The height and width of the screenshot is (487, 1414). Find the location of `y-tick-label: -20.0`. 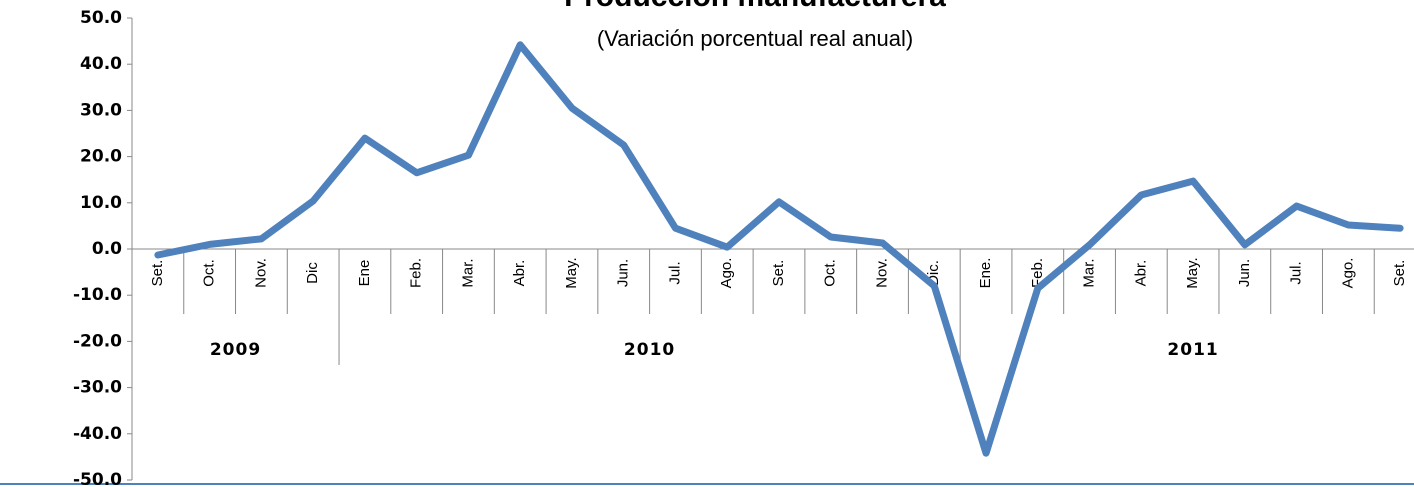

y-tick-label: -20.0 is located at coordinates (97, 341).